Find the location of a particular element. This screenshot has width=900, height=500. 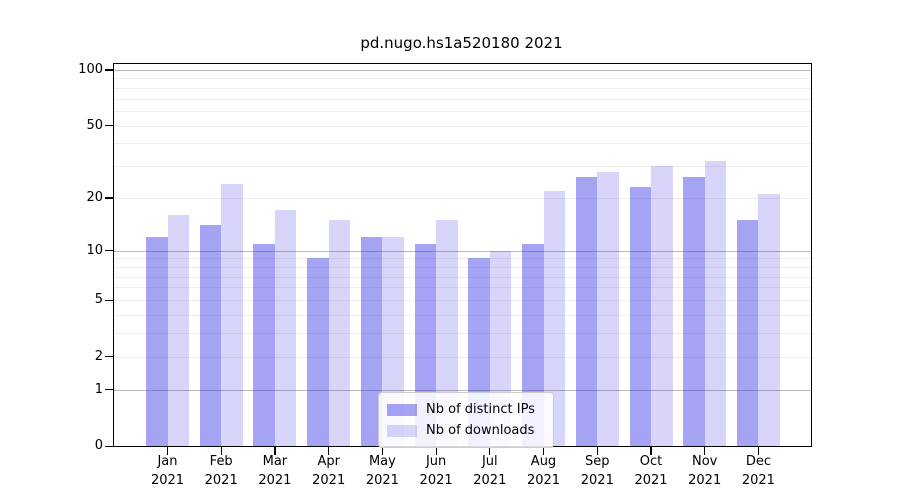

bar-downloads-dec is located at coordinates (769, 320).